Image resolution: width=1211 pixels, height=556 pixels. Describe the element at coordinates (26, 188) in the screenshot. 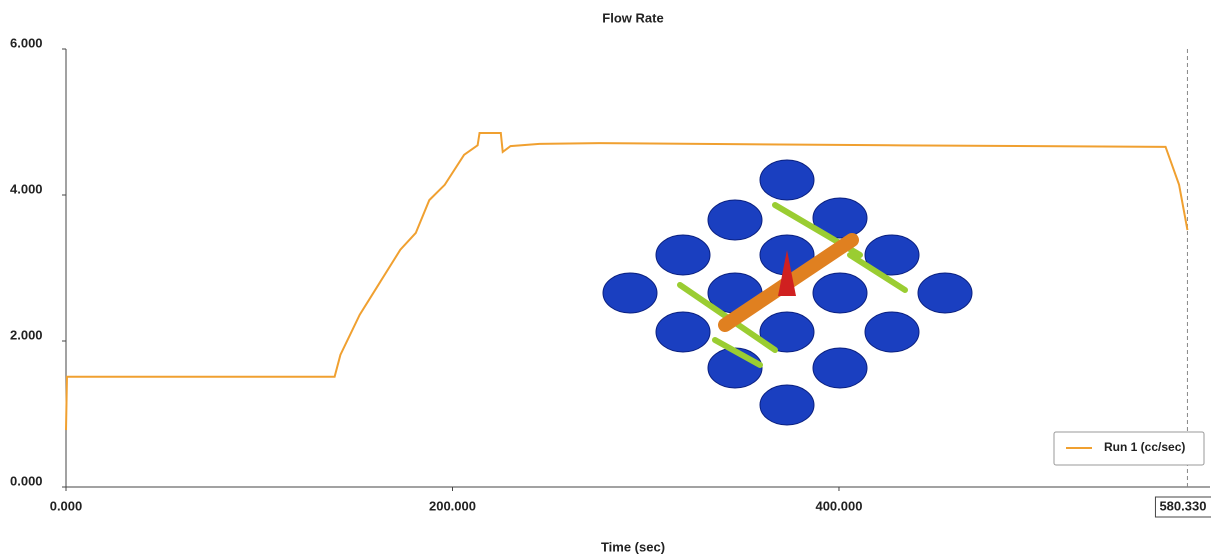

I see `y-tick-label: 4.000` at that location.